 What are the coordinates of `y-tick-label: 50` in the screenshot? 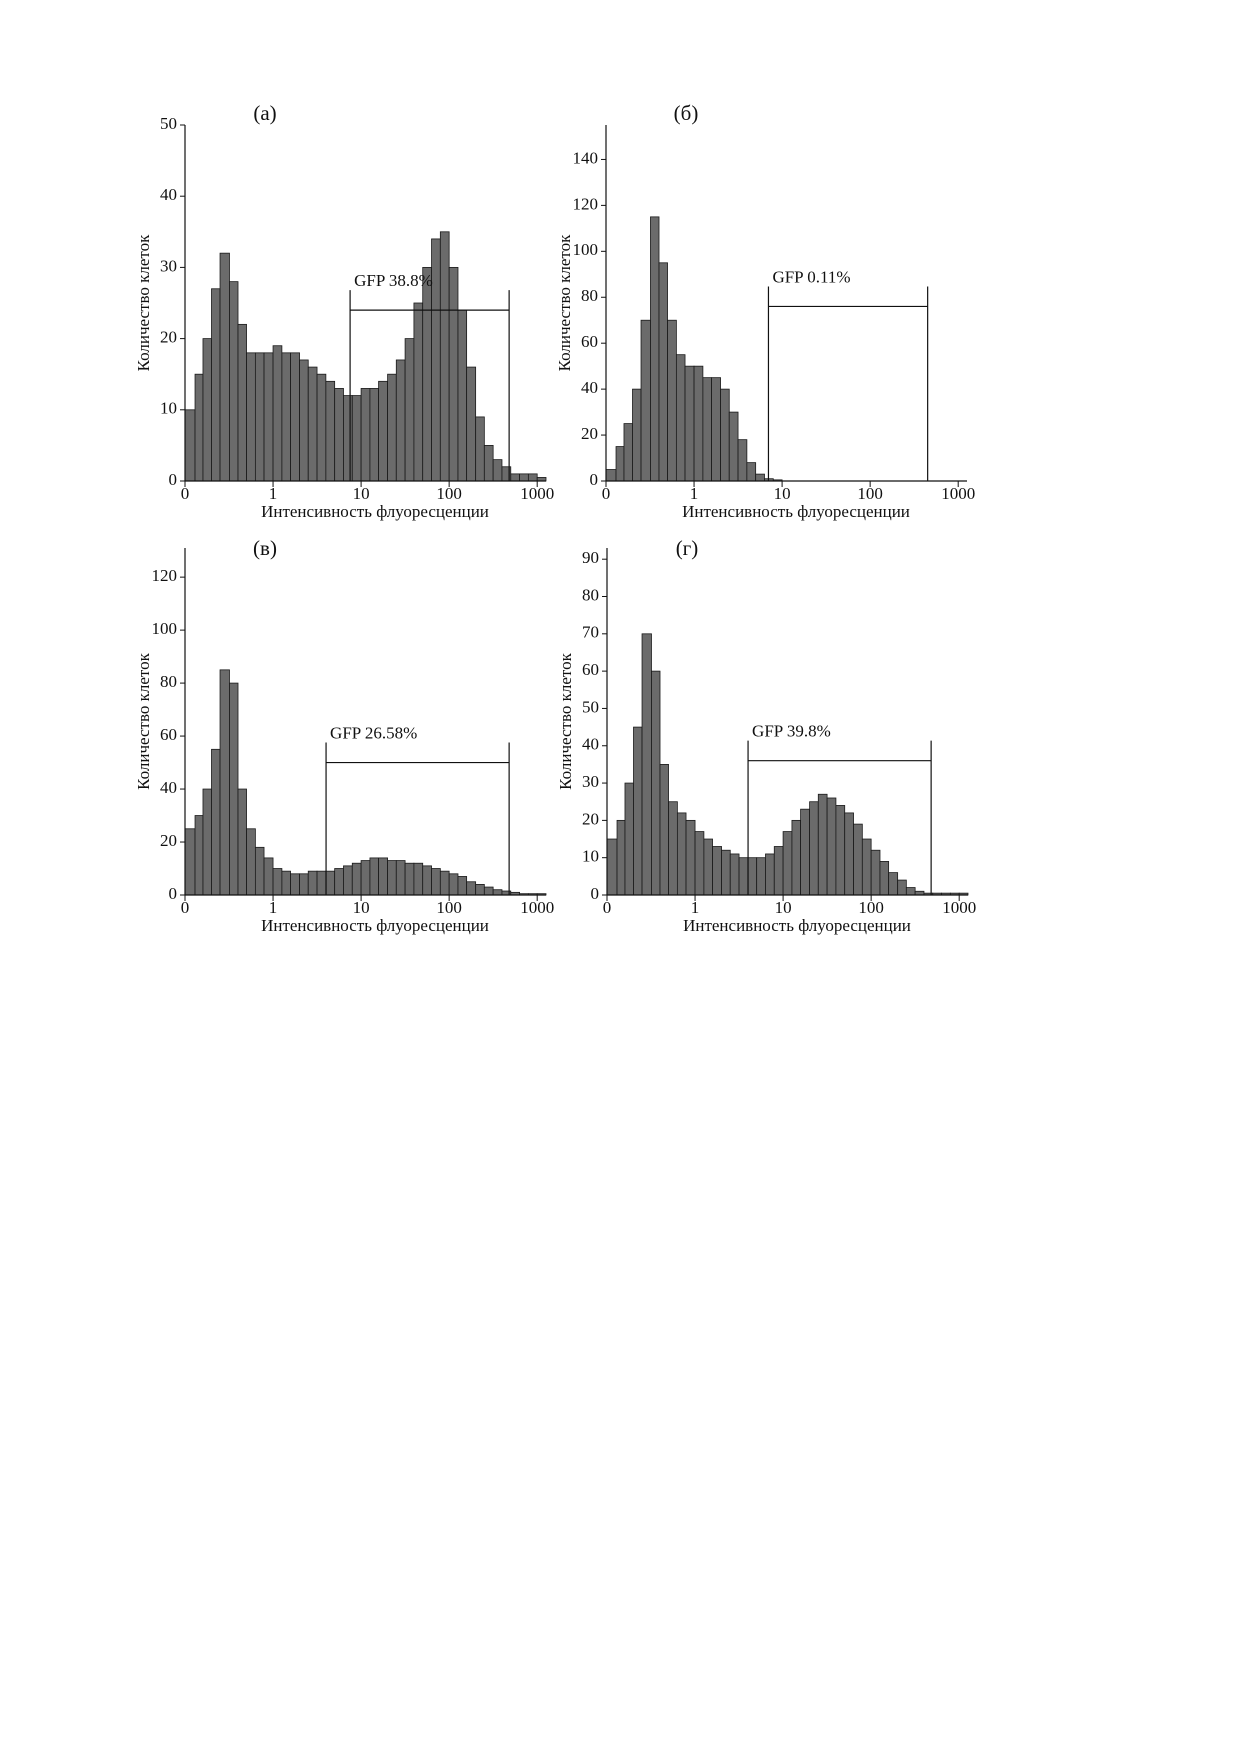 It's located at (168, 123).